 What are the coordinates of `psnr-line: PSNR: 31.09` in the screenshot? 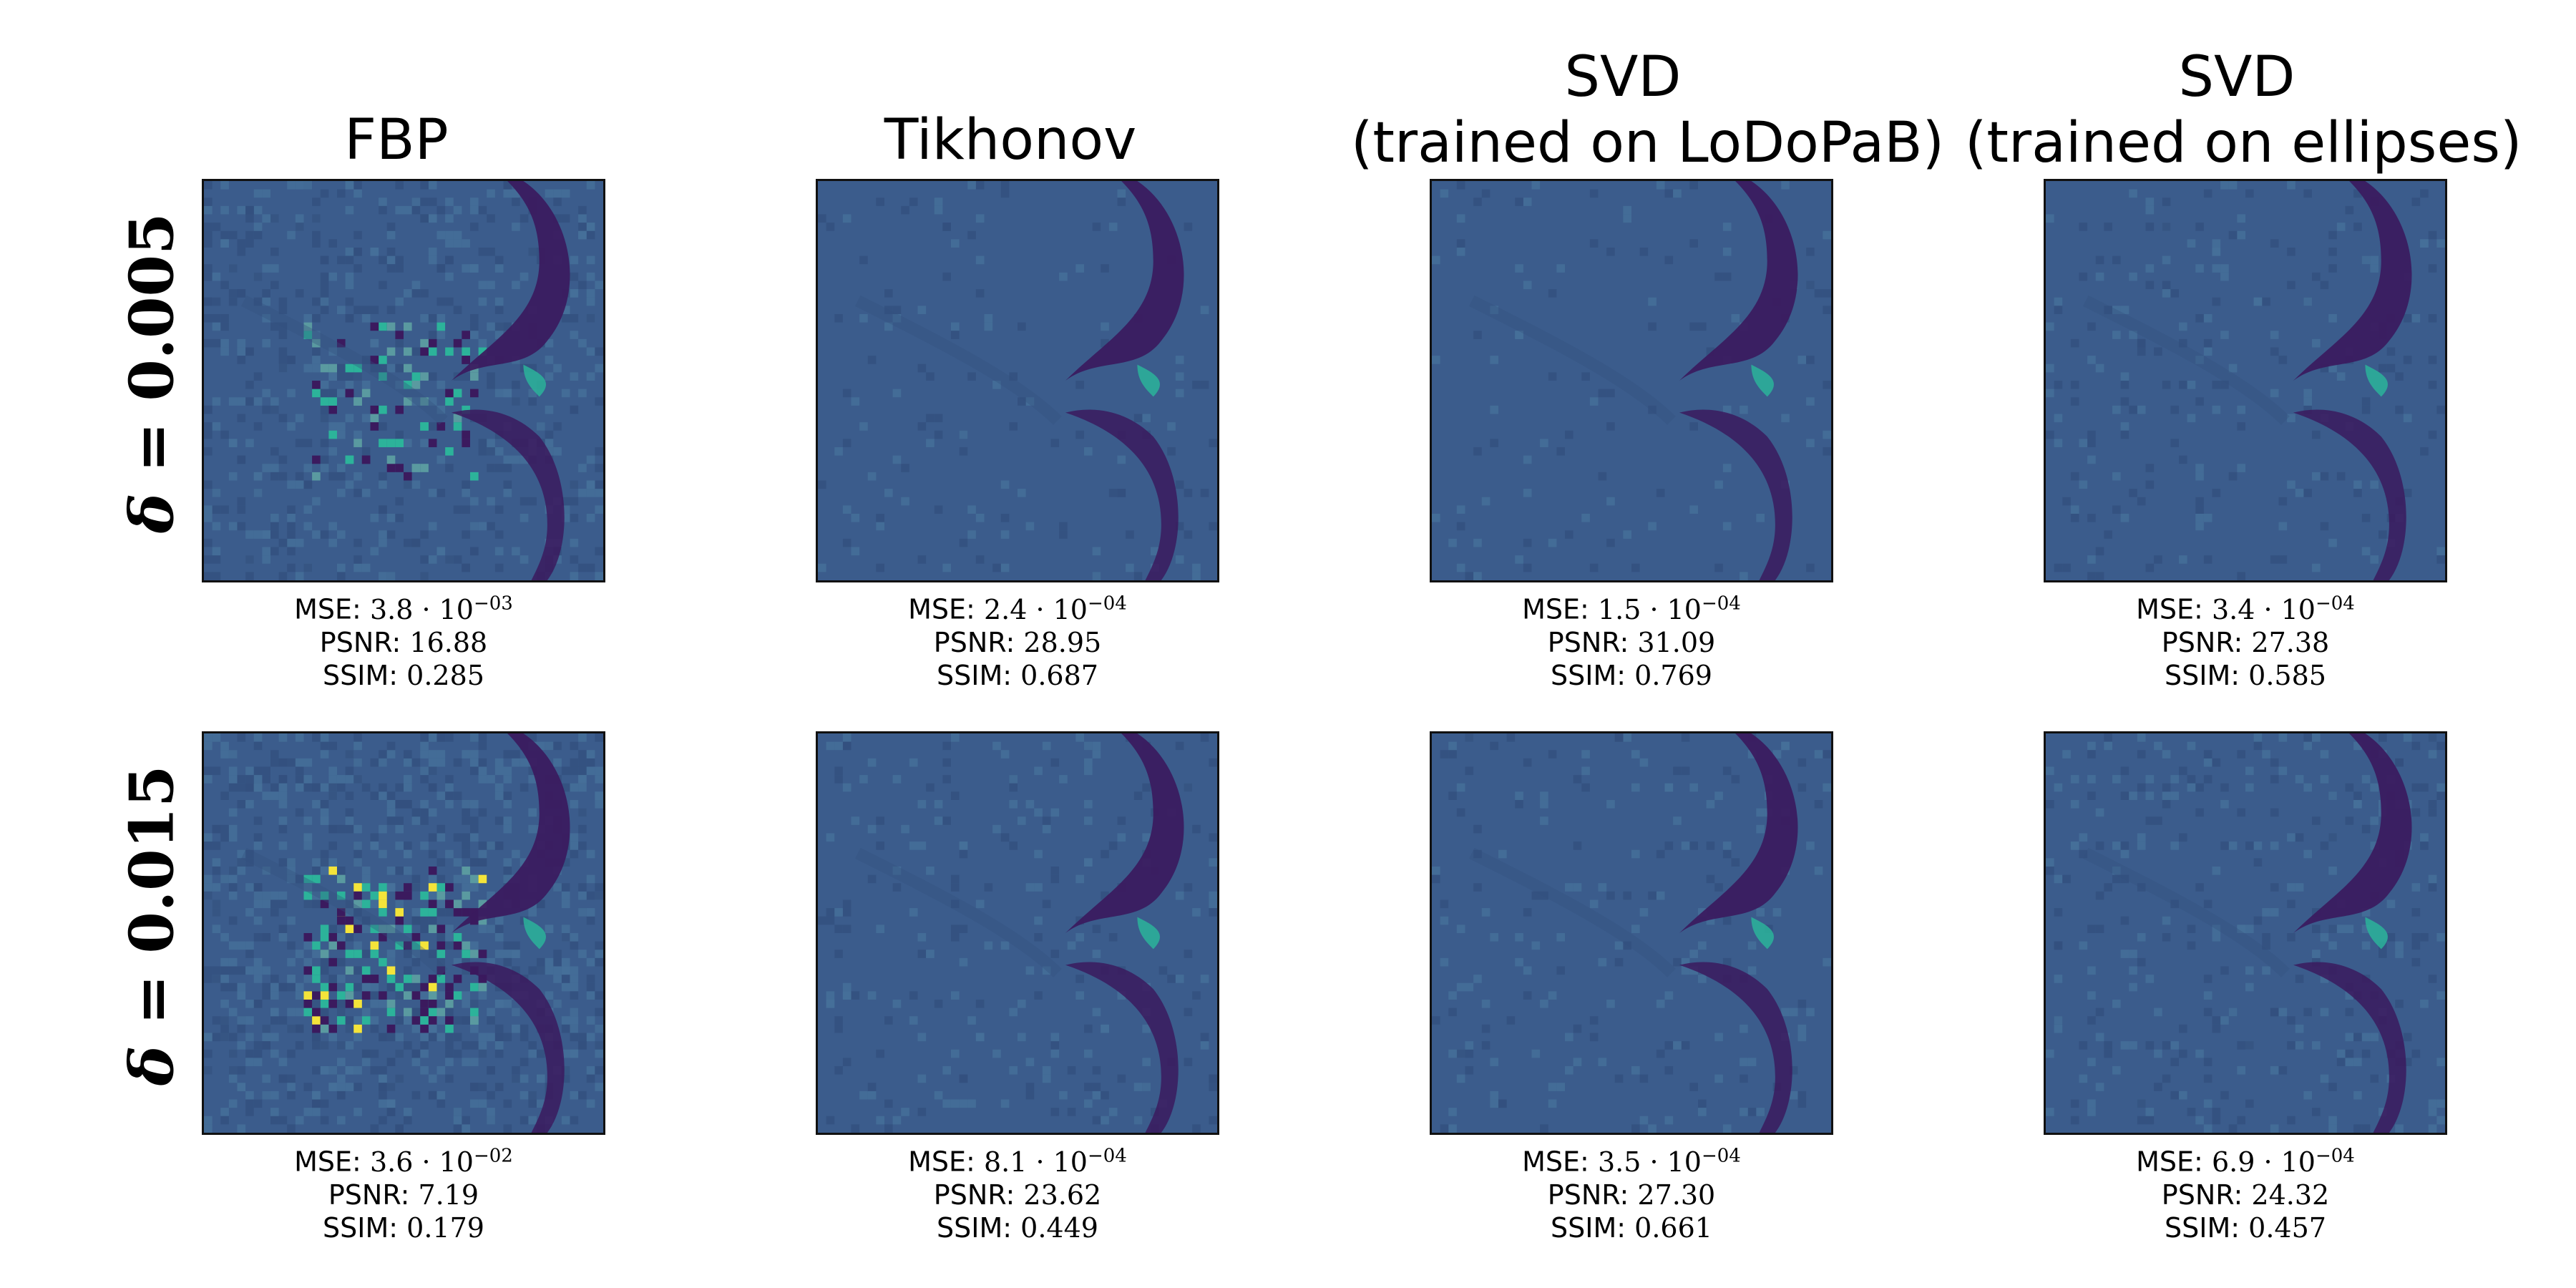 It's located at (1631, 642).